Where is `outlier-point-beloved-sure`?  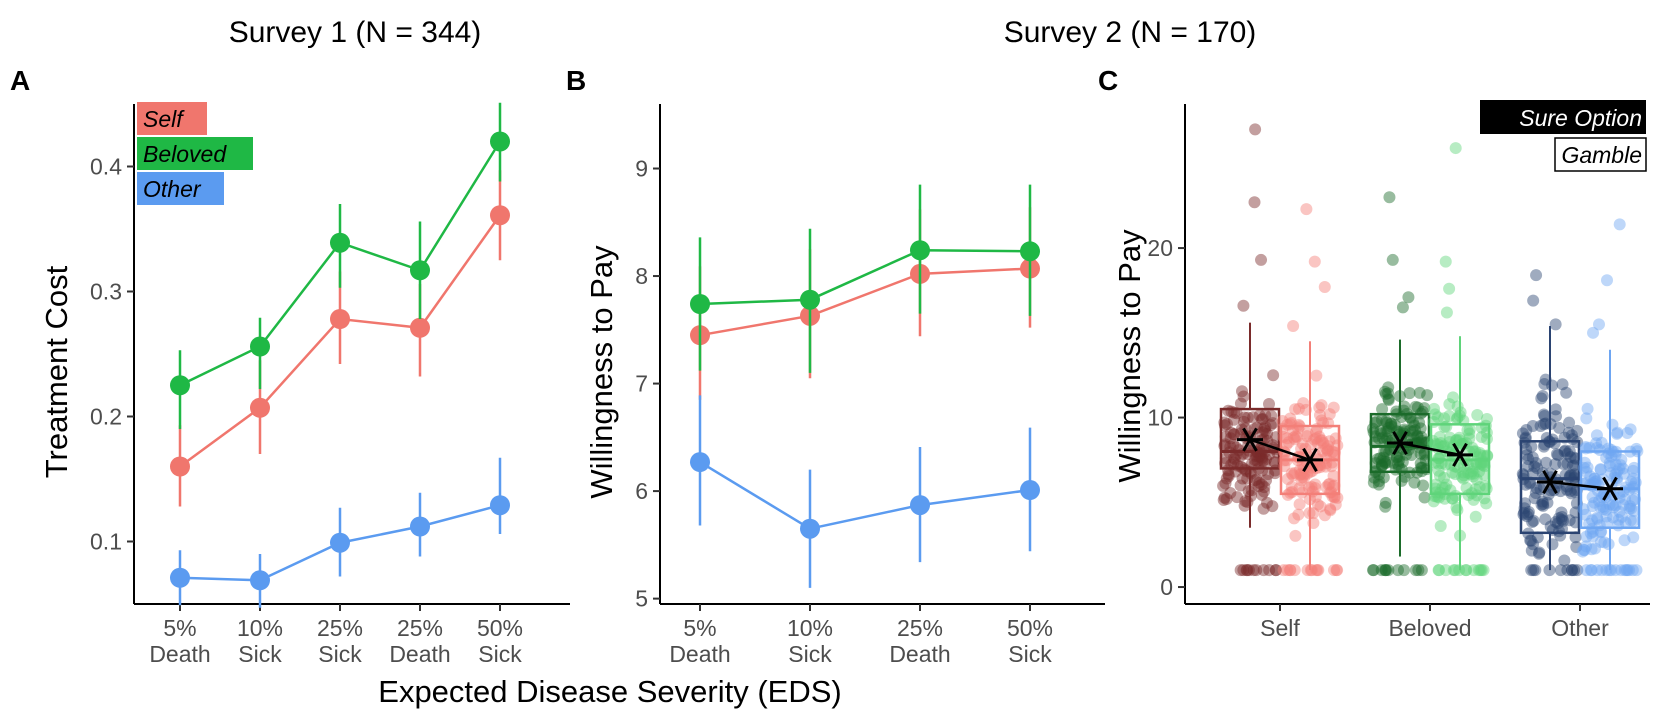 outlier-point-beloved-sure is located at coordinates (1392, 259).